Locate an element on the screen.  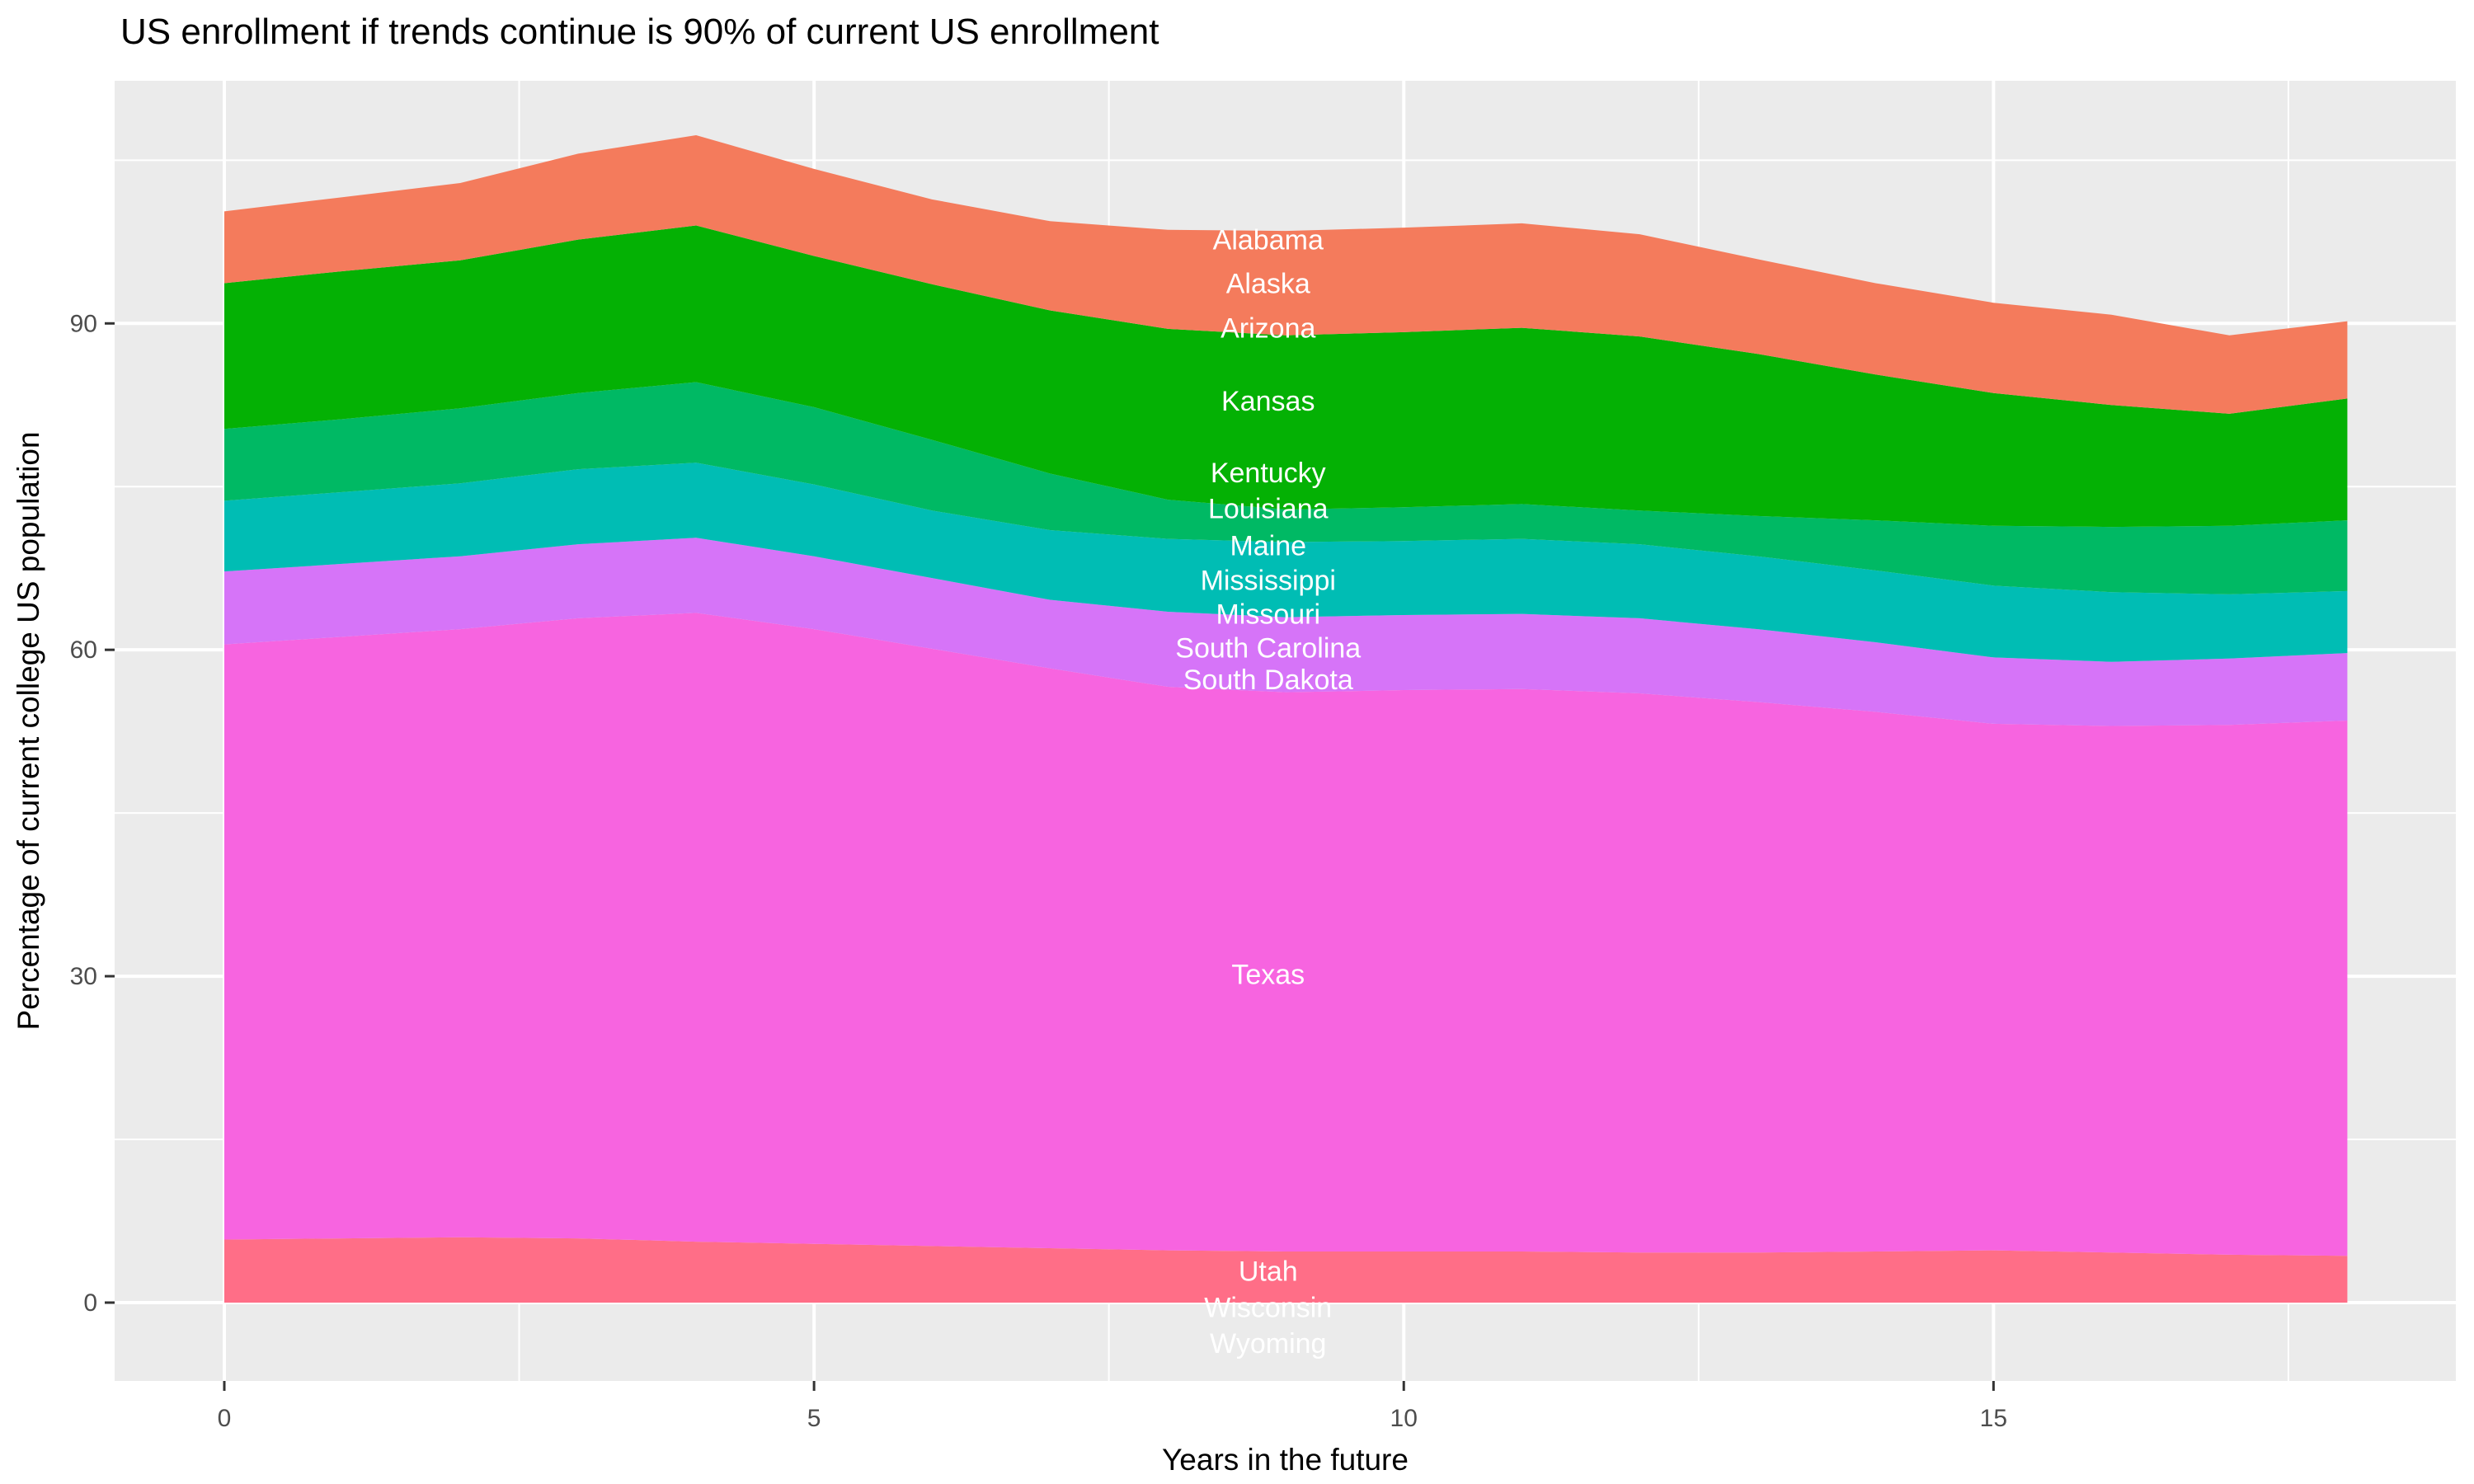
band-area-mississippi-missouri is located at coordinates (1286, 562).